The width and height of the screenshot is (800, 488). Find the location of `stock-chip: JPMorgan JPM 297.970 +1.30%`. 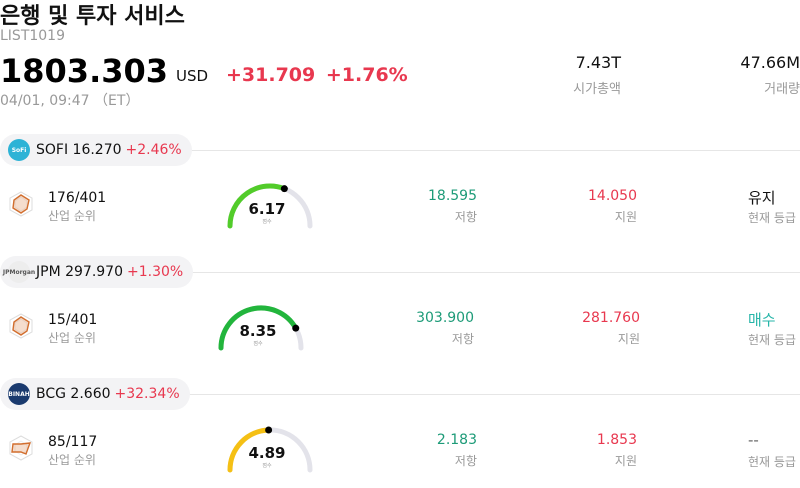

stock-chip: JPMorgan JPM 297.970 +1.30% is located at coordinates (97, 272).